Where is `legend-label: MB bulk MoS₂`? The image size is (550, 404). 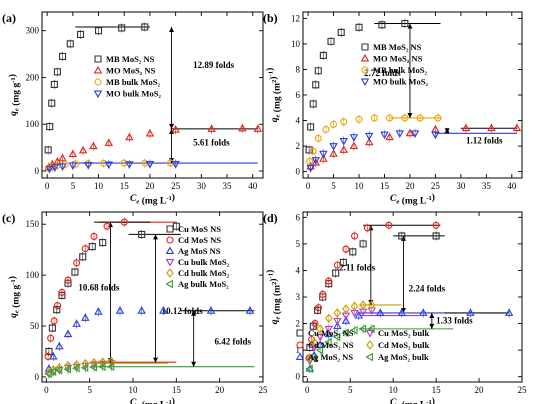 legend-label: MB bulk MoS₂ is located at coordinates (400, 70).